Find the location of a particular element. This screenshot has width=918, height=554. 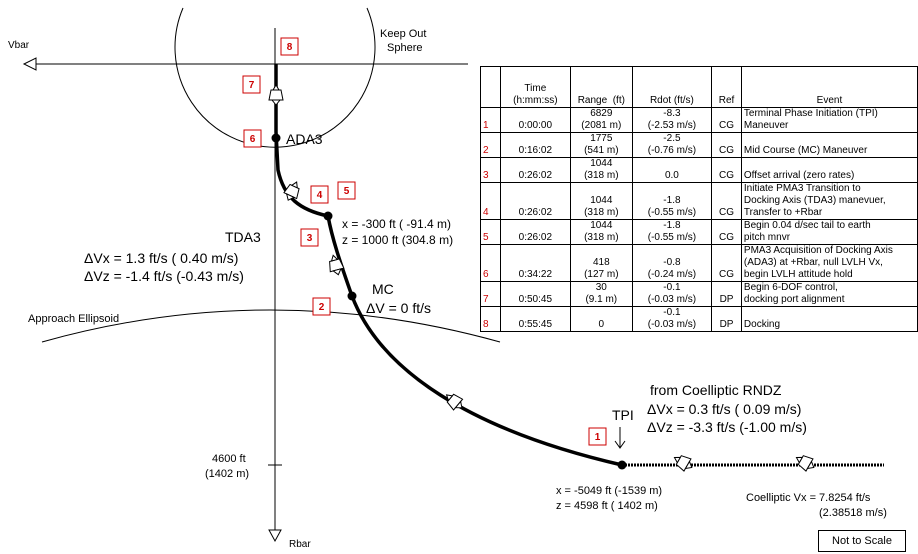

vbar-arrow-icon is located at coordinates (29, 64).